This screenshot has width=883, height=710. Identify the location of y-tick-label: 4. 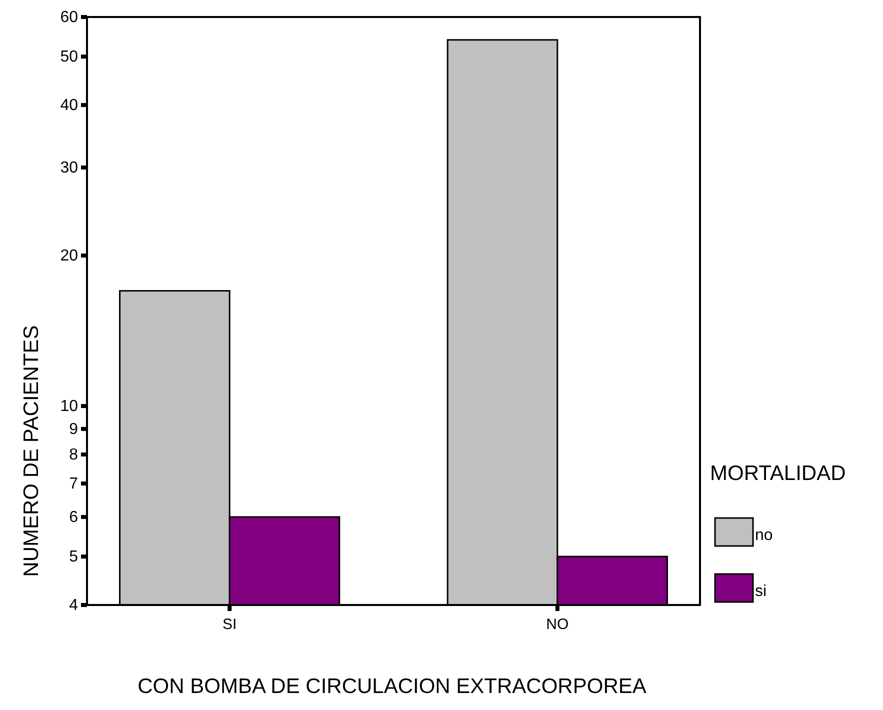
(73, 605).